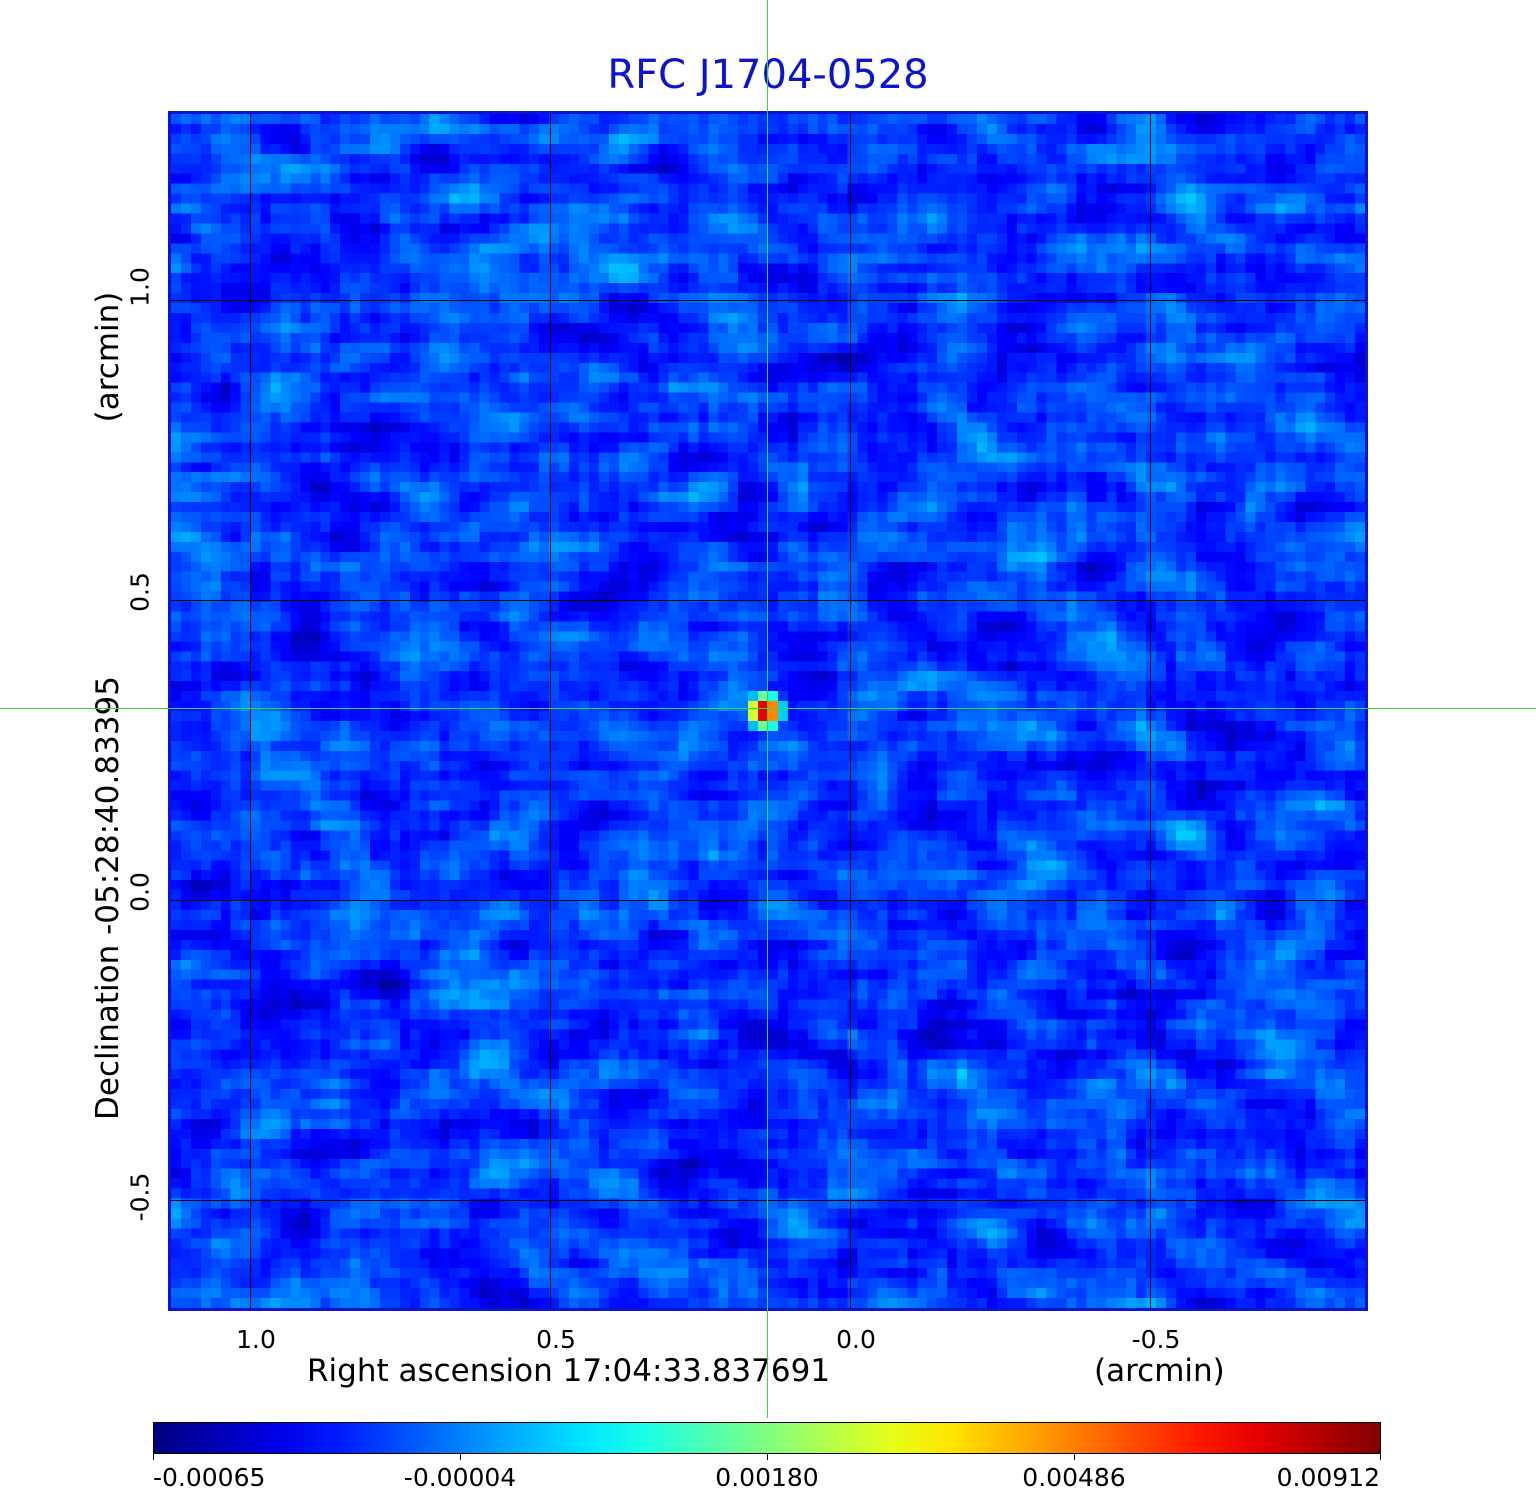 The width and height of the screenshot is (1536, 1511). Describe the element at coordinates (209, 1477) in the screenshot. I see `colorbar-tick-label: -0.00065` at that location.